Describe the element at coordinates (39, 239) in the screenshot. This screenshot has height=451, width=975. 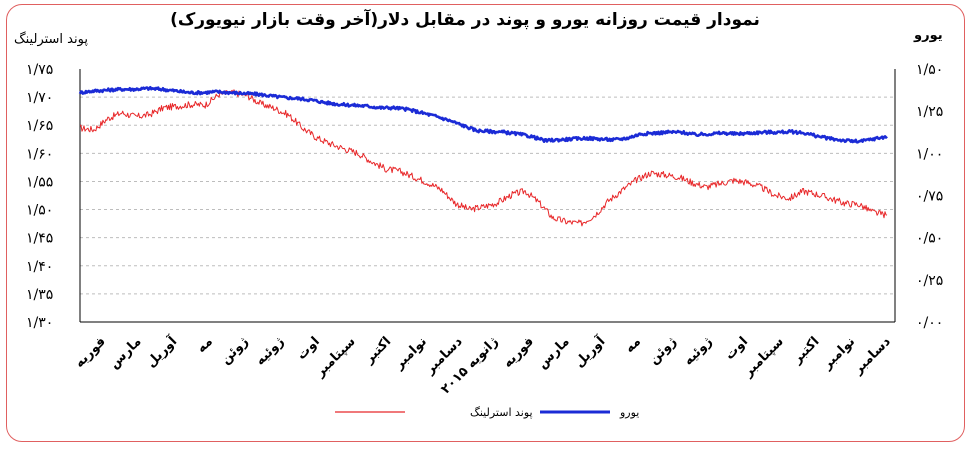
I see `left-tick-label: ۱/۴۵` at that location.